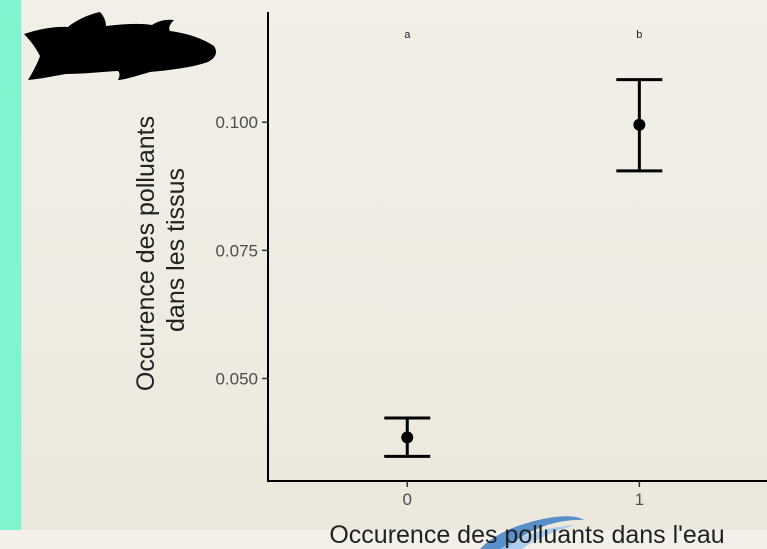 Image resolution: width=767 pixels, height=549 pixels. Describe the element at coordinates (639, 499) in the screenshot. I see `x-tick-label: 1` at that location.